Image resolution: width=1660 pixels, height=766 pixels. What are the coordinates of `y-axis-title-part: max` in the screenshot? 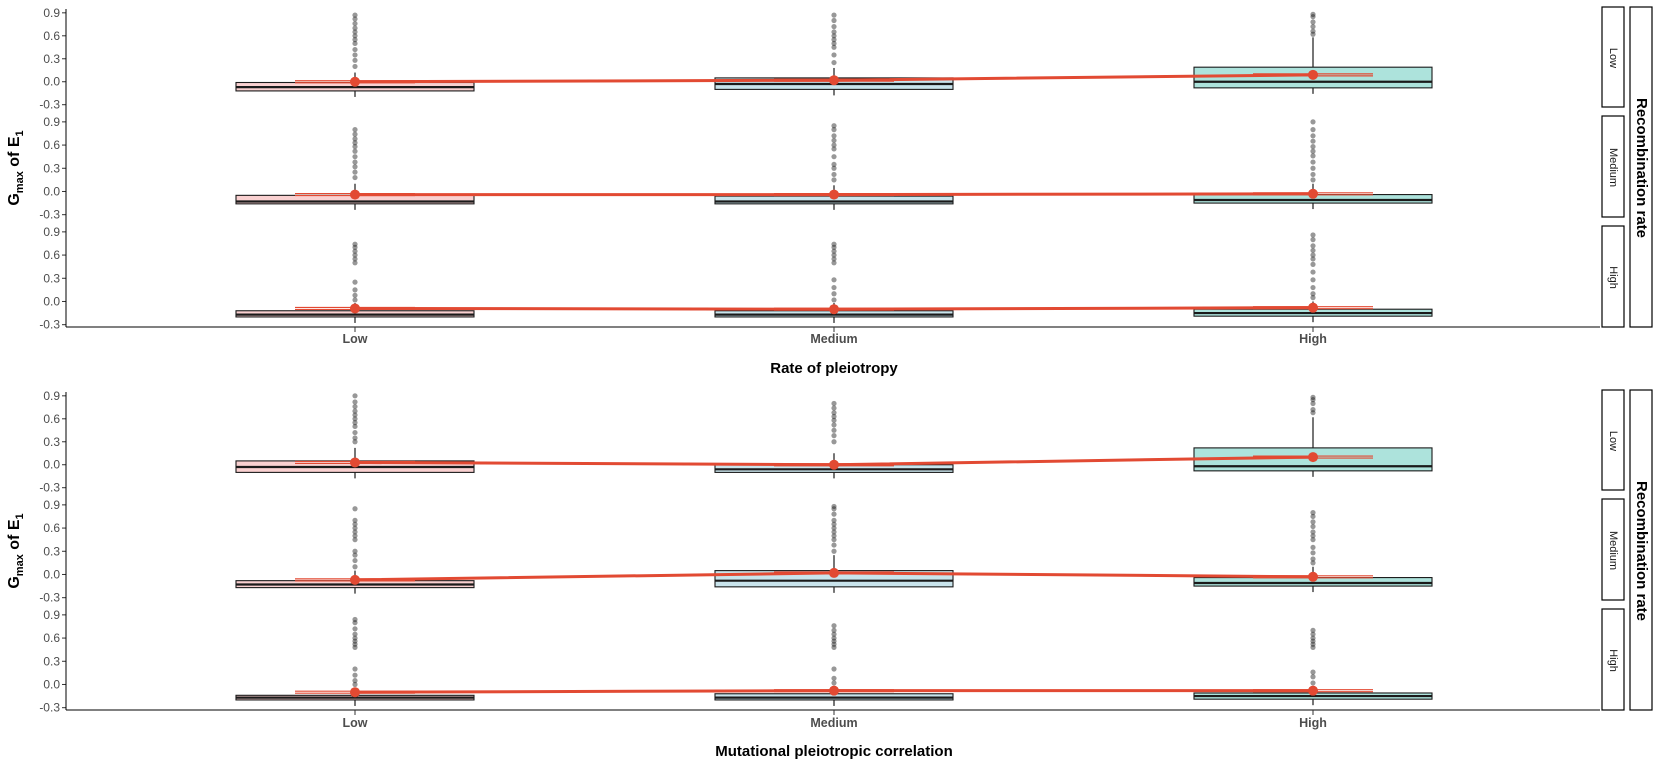 It's located at (20, 564).